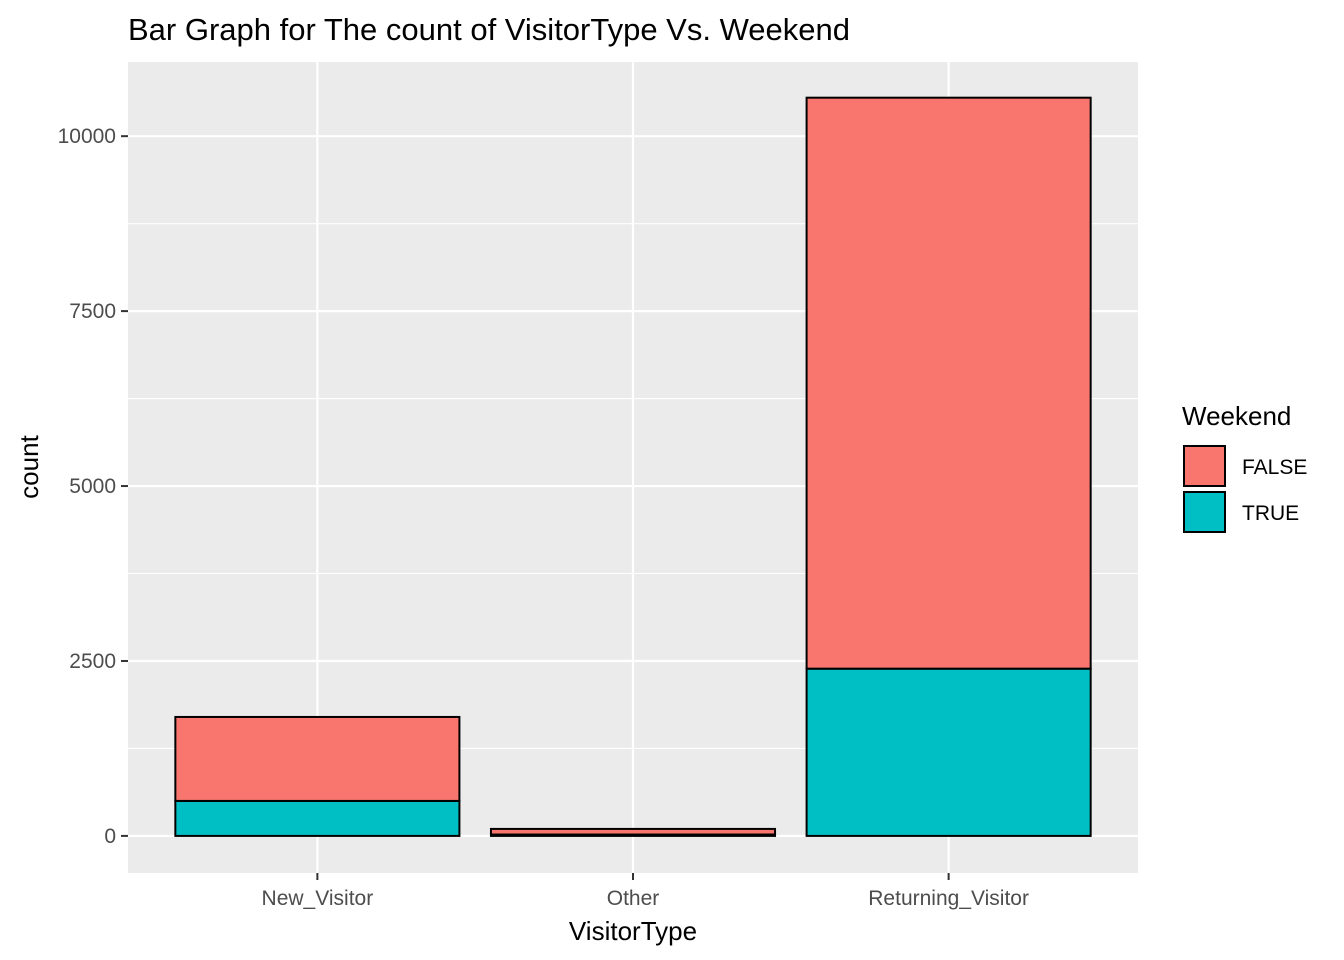 The image size is (1344, 960). Describe the element at coordinates (92, 311) in the screenshot. I see `y-tick-label: 7500` at that location.